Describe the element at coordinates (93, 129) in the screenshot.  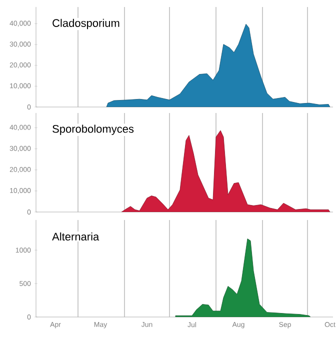
I see `text: Sporobolomyces` at that location.